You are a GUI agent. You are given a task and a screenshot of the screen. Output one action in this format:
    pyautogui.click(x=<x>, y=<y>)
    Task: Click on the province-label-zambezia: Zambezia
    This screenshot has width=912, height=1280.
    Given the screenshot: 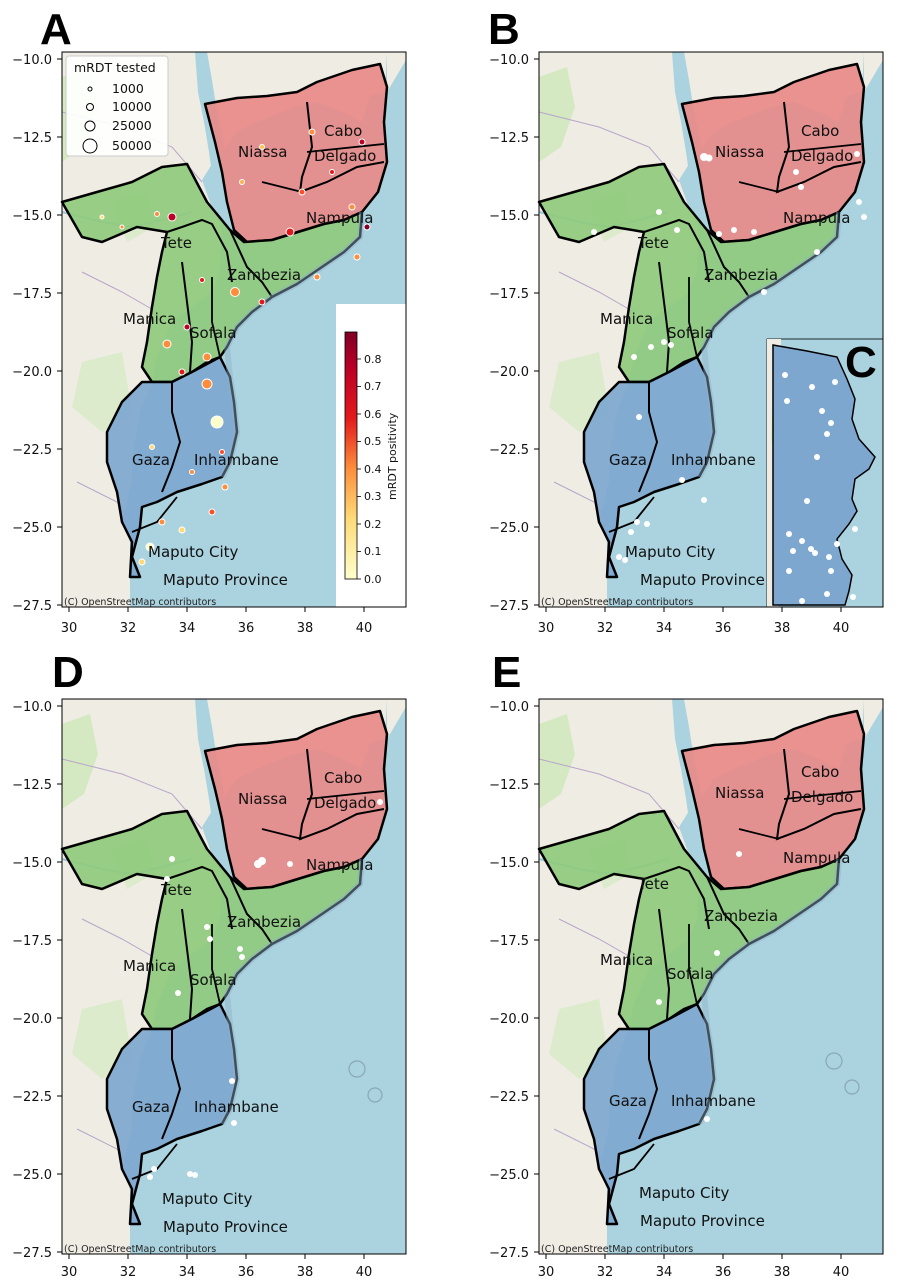 What is the action you would take?
    pyautogui.click(x=741, y=916)
    